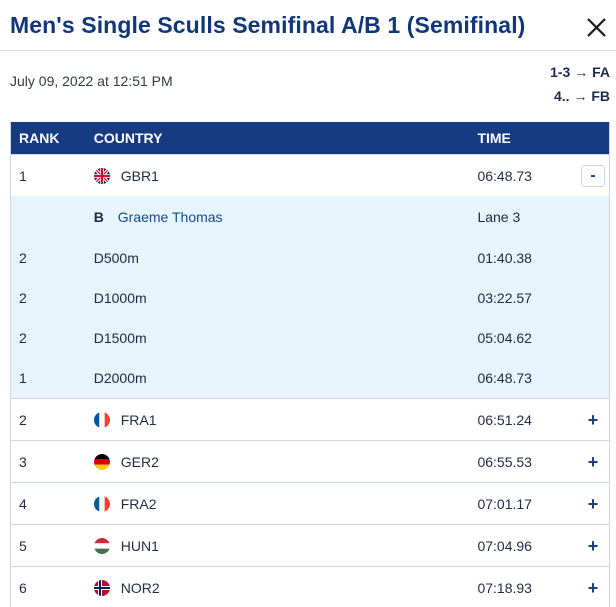 The height and width of the screenshot is (607, 616). I want to click on time-cell: 07:18.93, so click(504, 587).